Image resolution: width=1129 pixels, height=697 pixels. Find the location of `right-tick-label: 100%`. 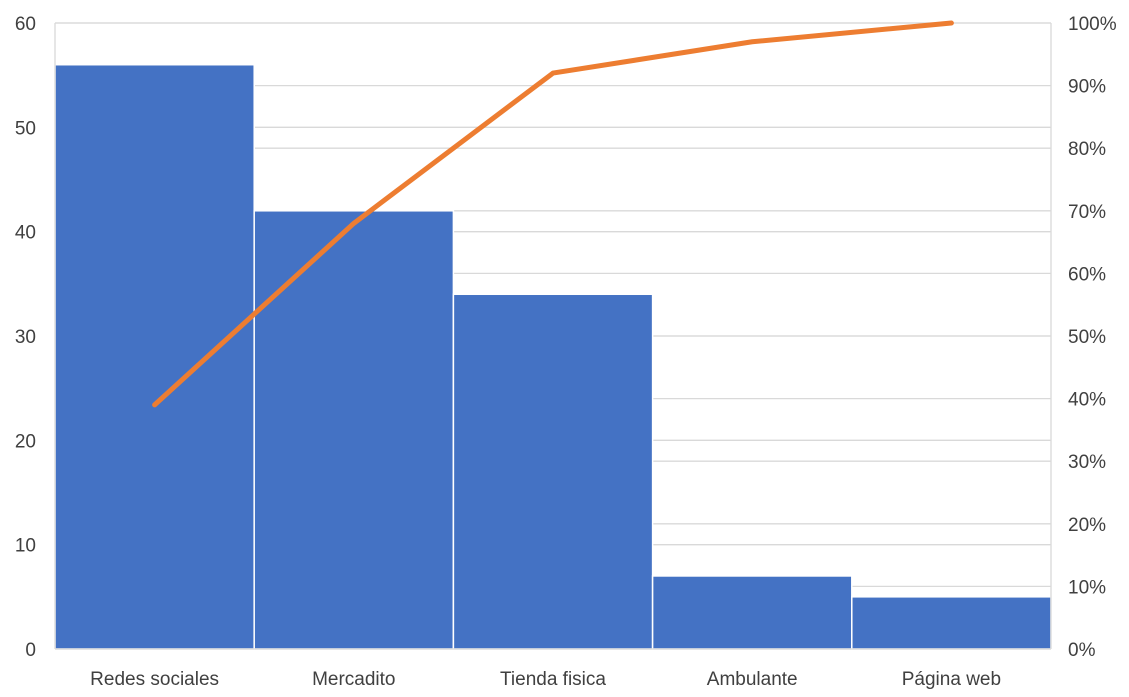

right-tick-label: 100% is located at coordinates (1092, 24).